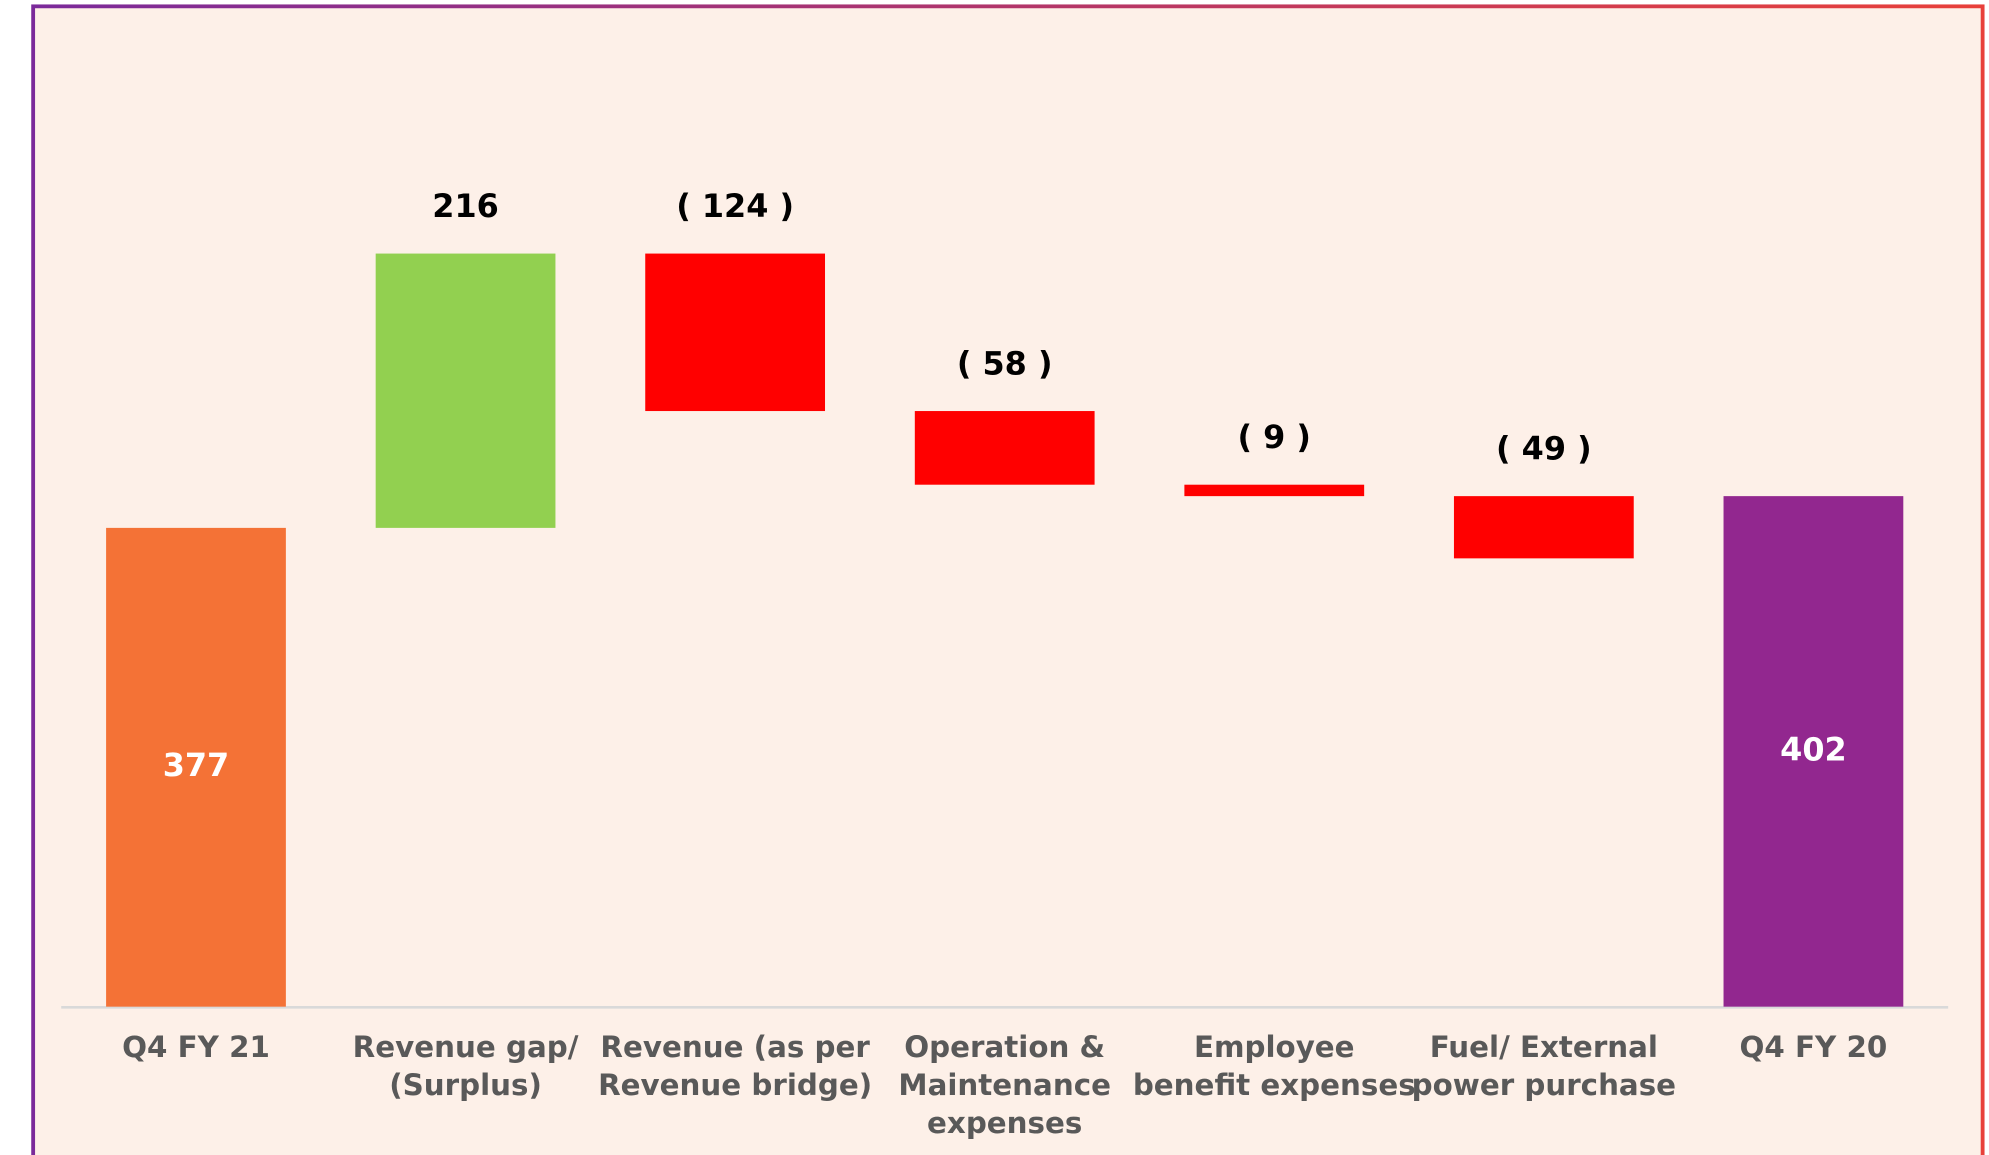  I want to click on data-label: ( 124 ), so click(735, 207).